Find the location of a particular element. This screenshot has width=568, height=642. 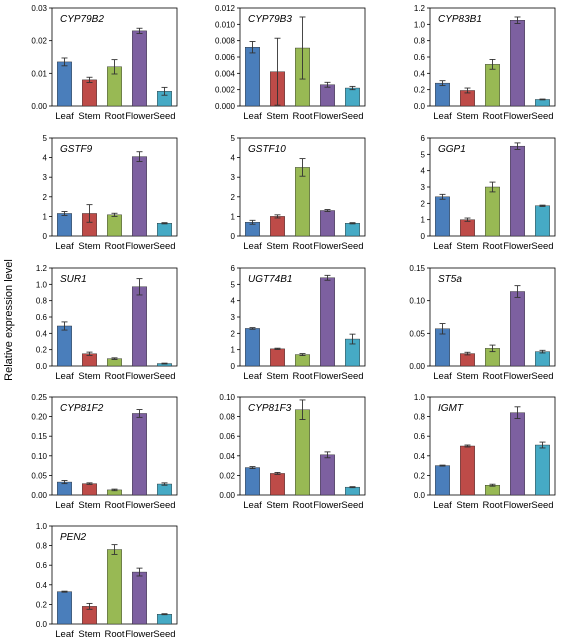

y-tick-label: 0.012 is located at coordinates (225, 8).